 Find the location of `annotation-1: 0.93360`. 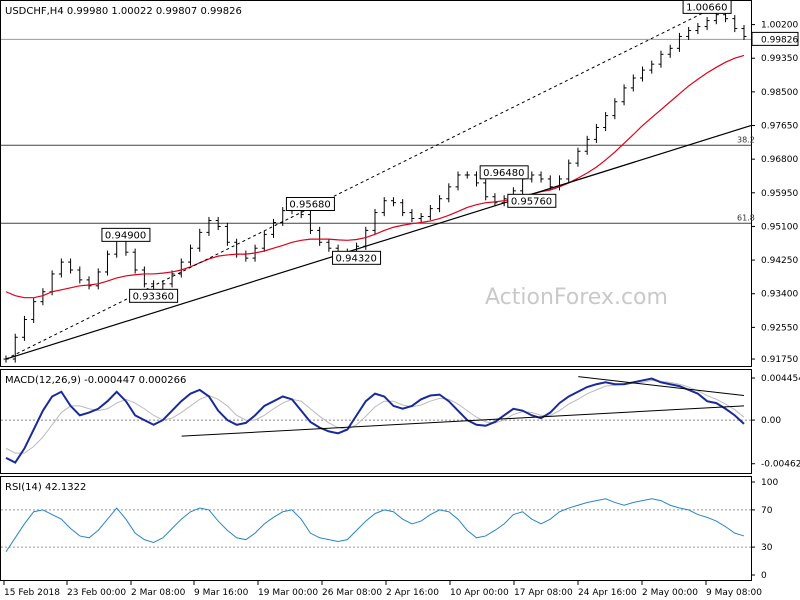

annotation-1: 0.93360 is located at coordinates (153, 296).